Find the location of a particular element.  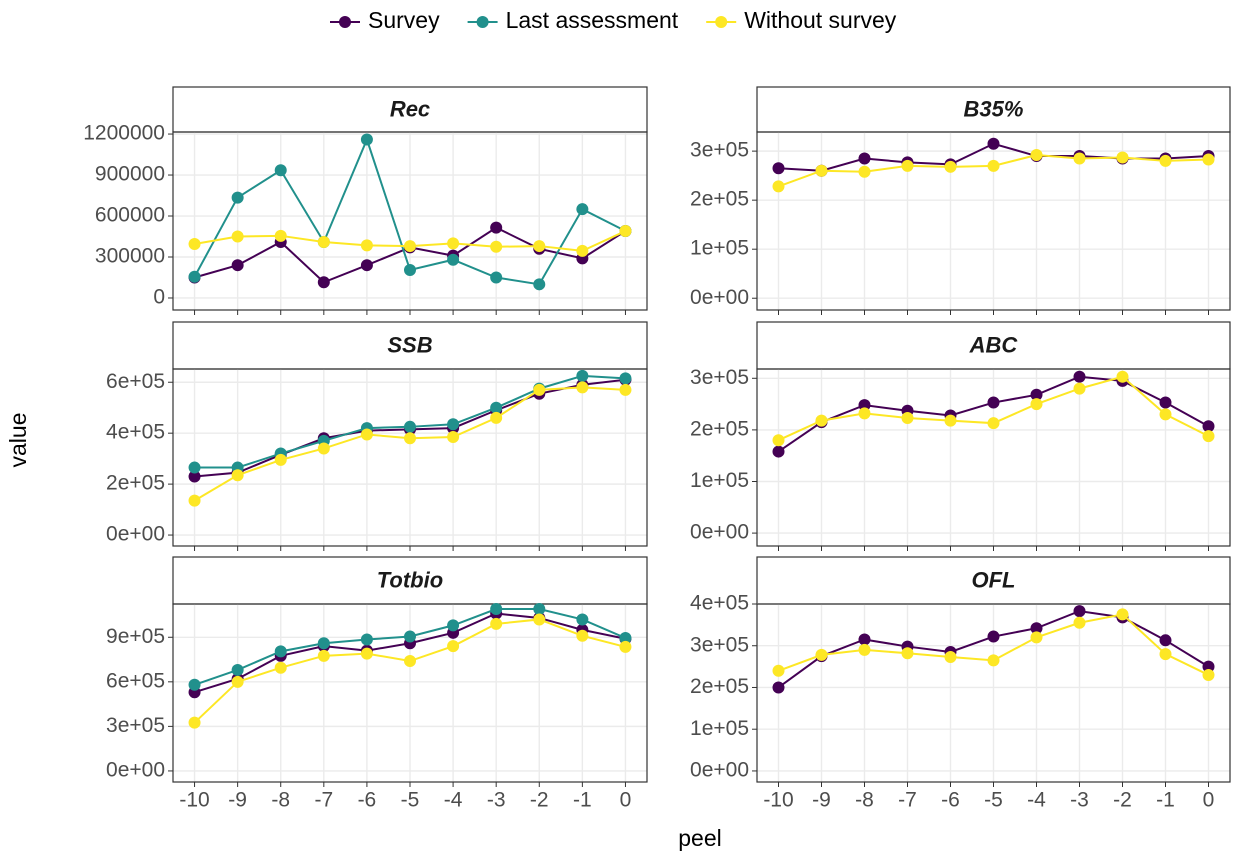

x-tick-label: 0 is located at coordinates (626, 800).